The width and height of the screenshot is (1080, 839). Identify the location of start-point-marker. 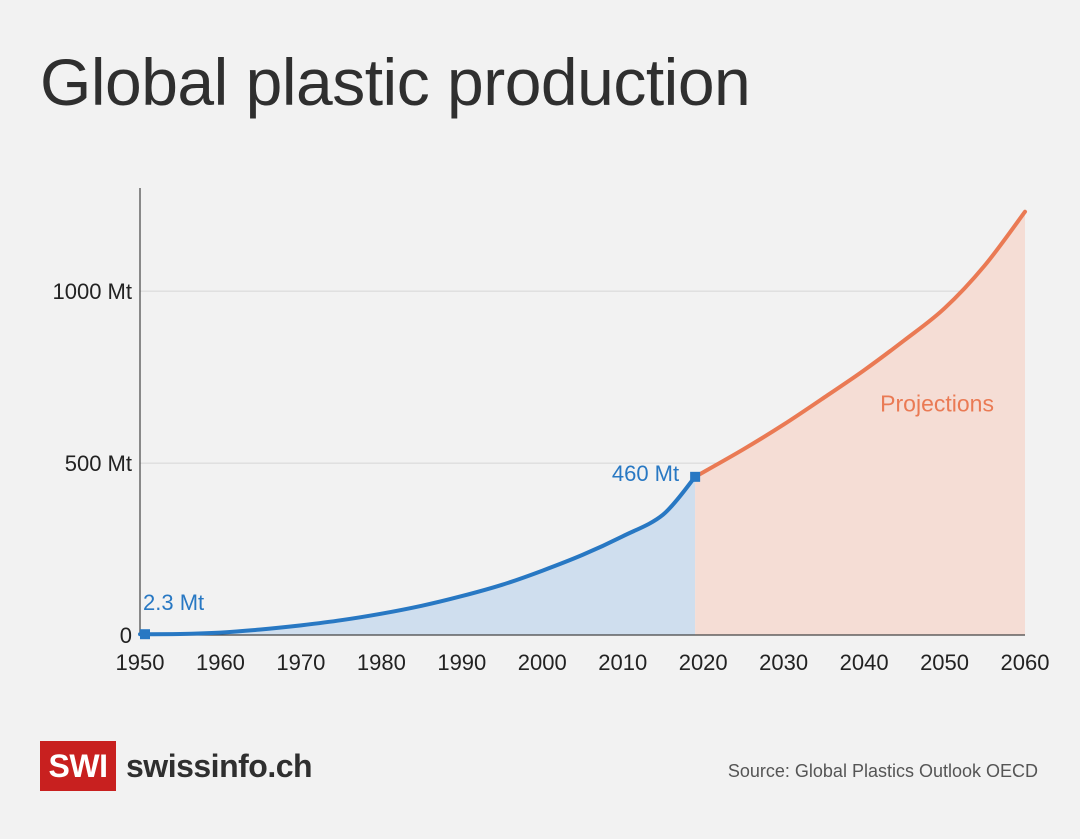
(145, 634).